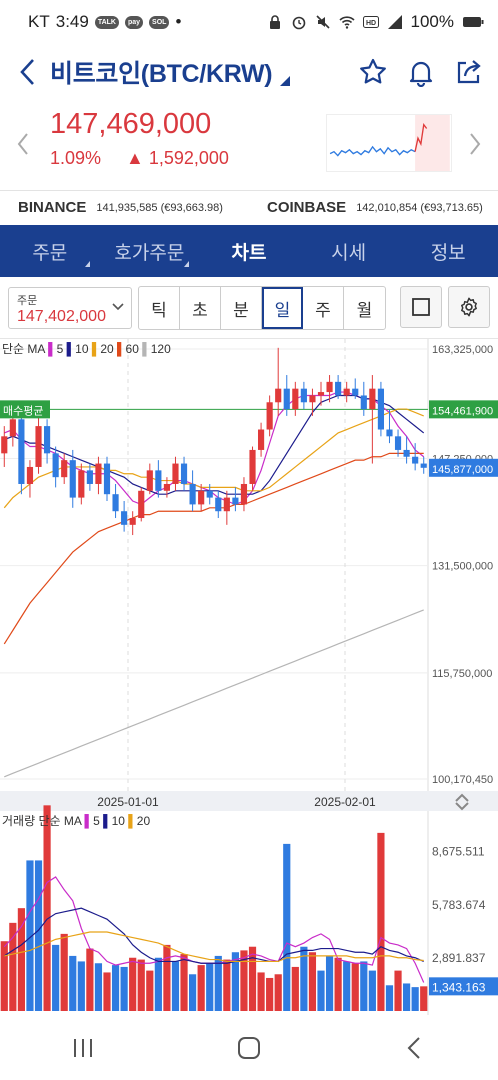 The height and width of the screenshot is (1080, 498). Describe the element at coordinates (161, 74) in the screenshot. I see `page-title: 비트코인(BTC/KRW)` at that location.